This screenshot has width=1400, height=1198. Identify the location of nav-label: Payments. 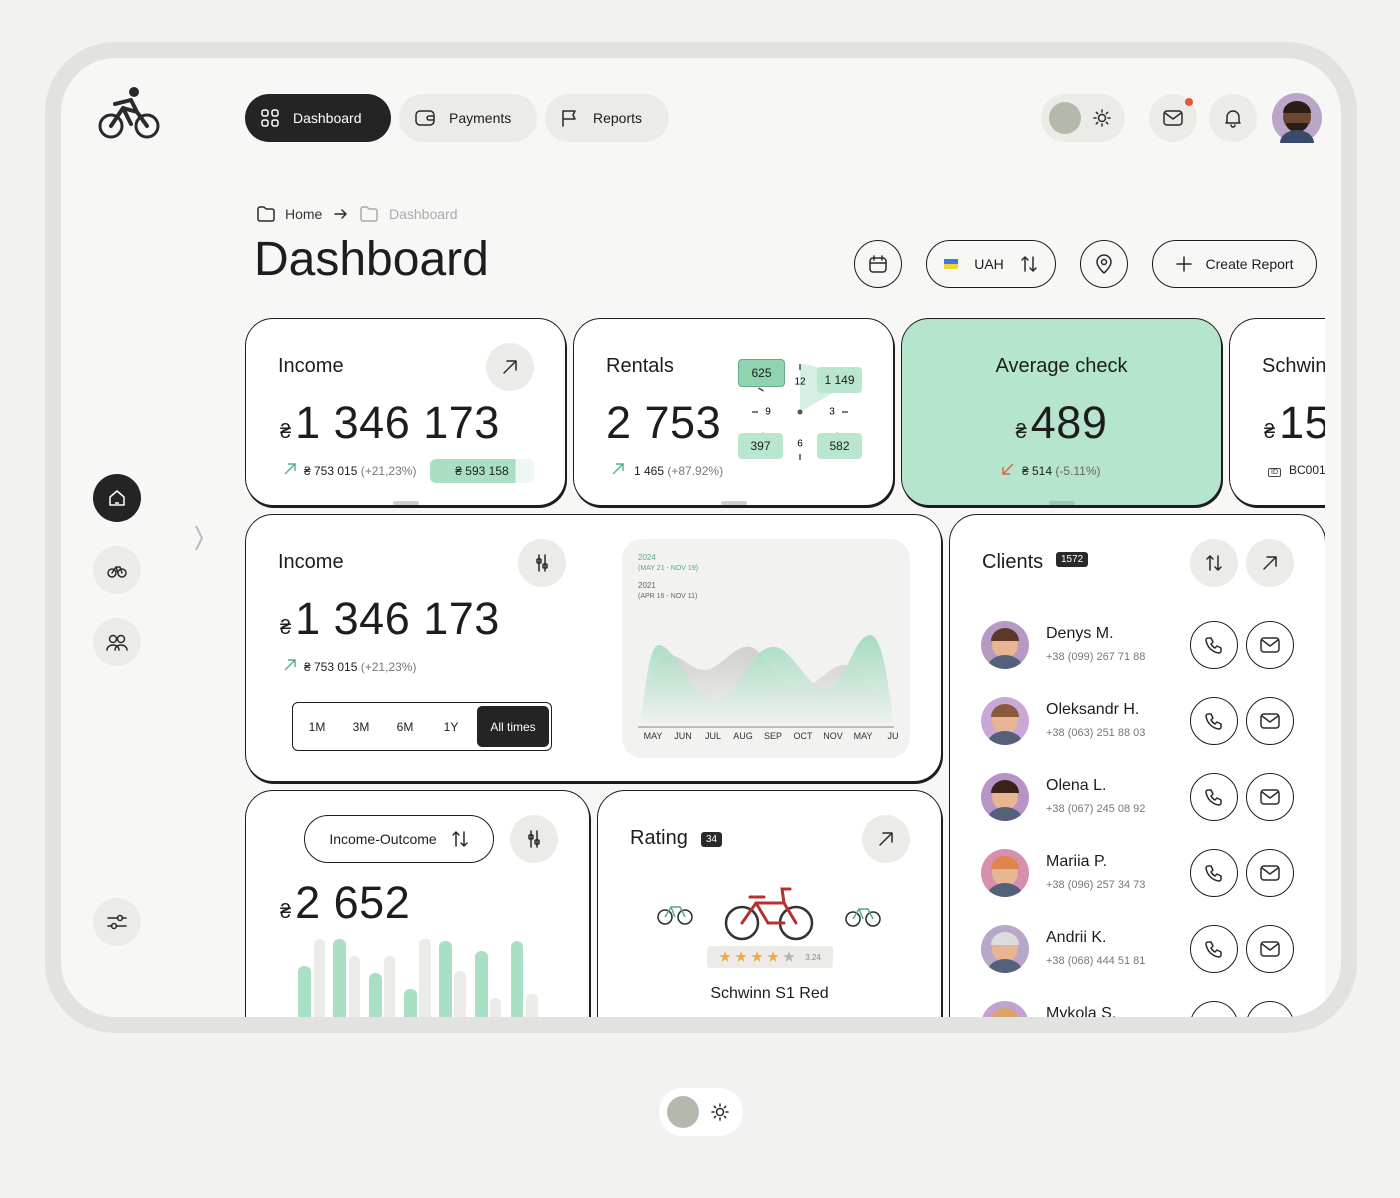
(480, 118).